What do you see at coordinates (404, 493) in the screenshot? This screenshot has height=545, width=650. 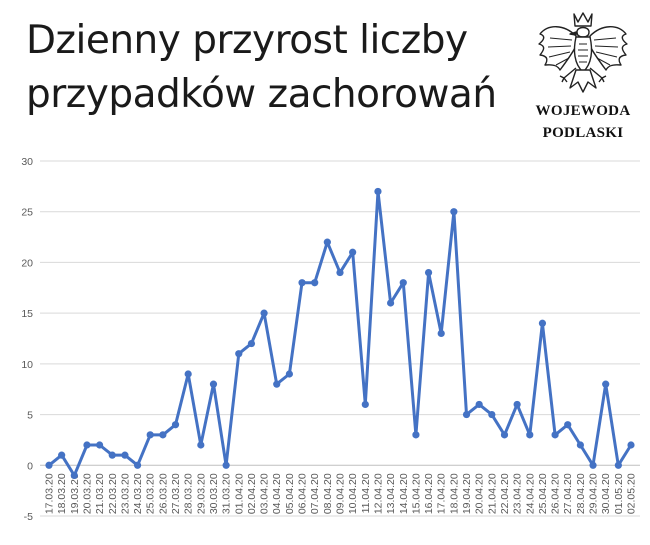 I see `x-tick-label: 14.04.20` at bounding box center [404, 493].